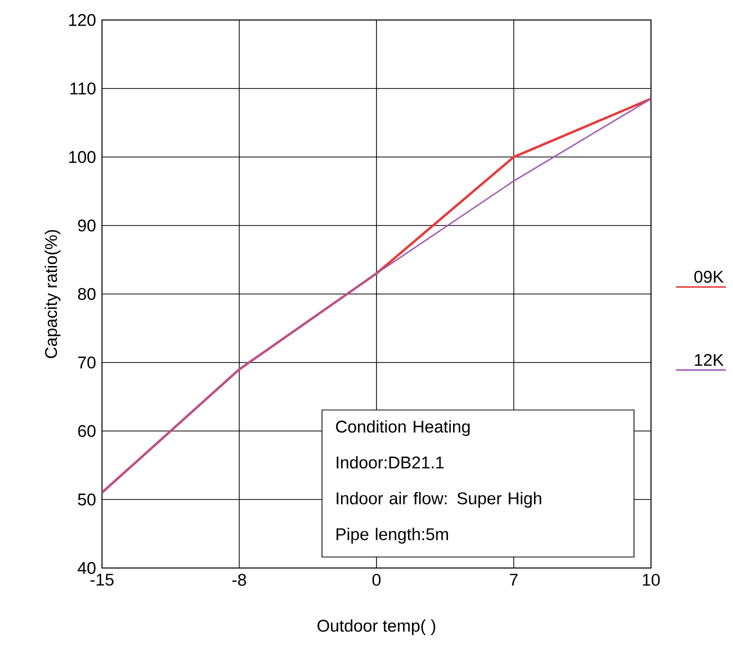 The width and height of the screenshot is (733, 652). Describe the element at coordinates (87, 294) in the screenshot. I see `y-tick-label: 80` at that location.